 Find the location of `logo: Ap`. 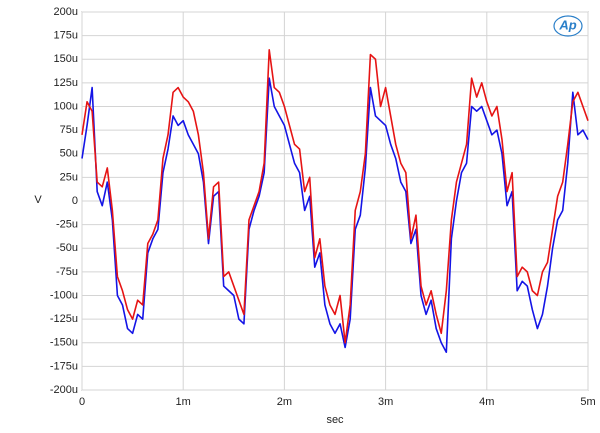

logo: Ap is located at coordinates (567, 24).